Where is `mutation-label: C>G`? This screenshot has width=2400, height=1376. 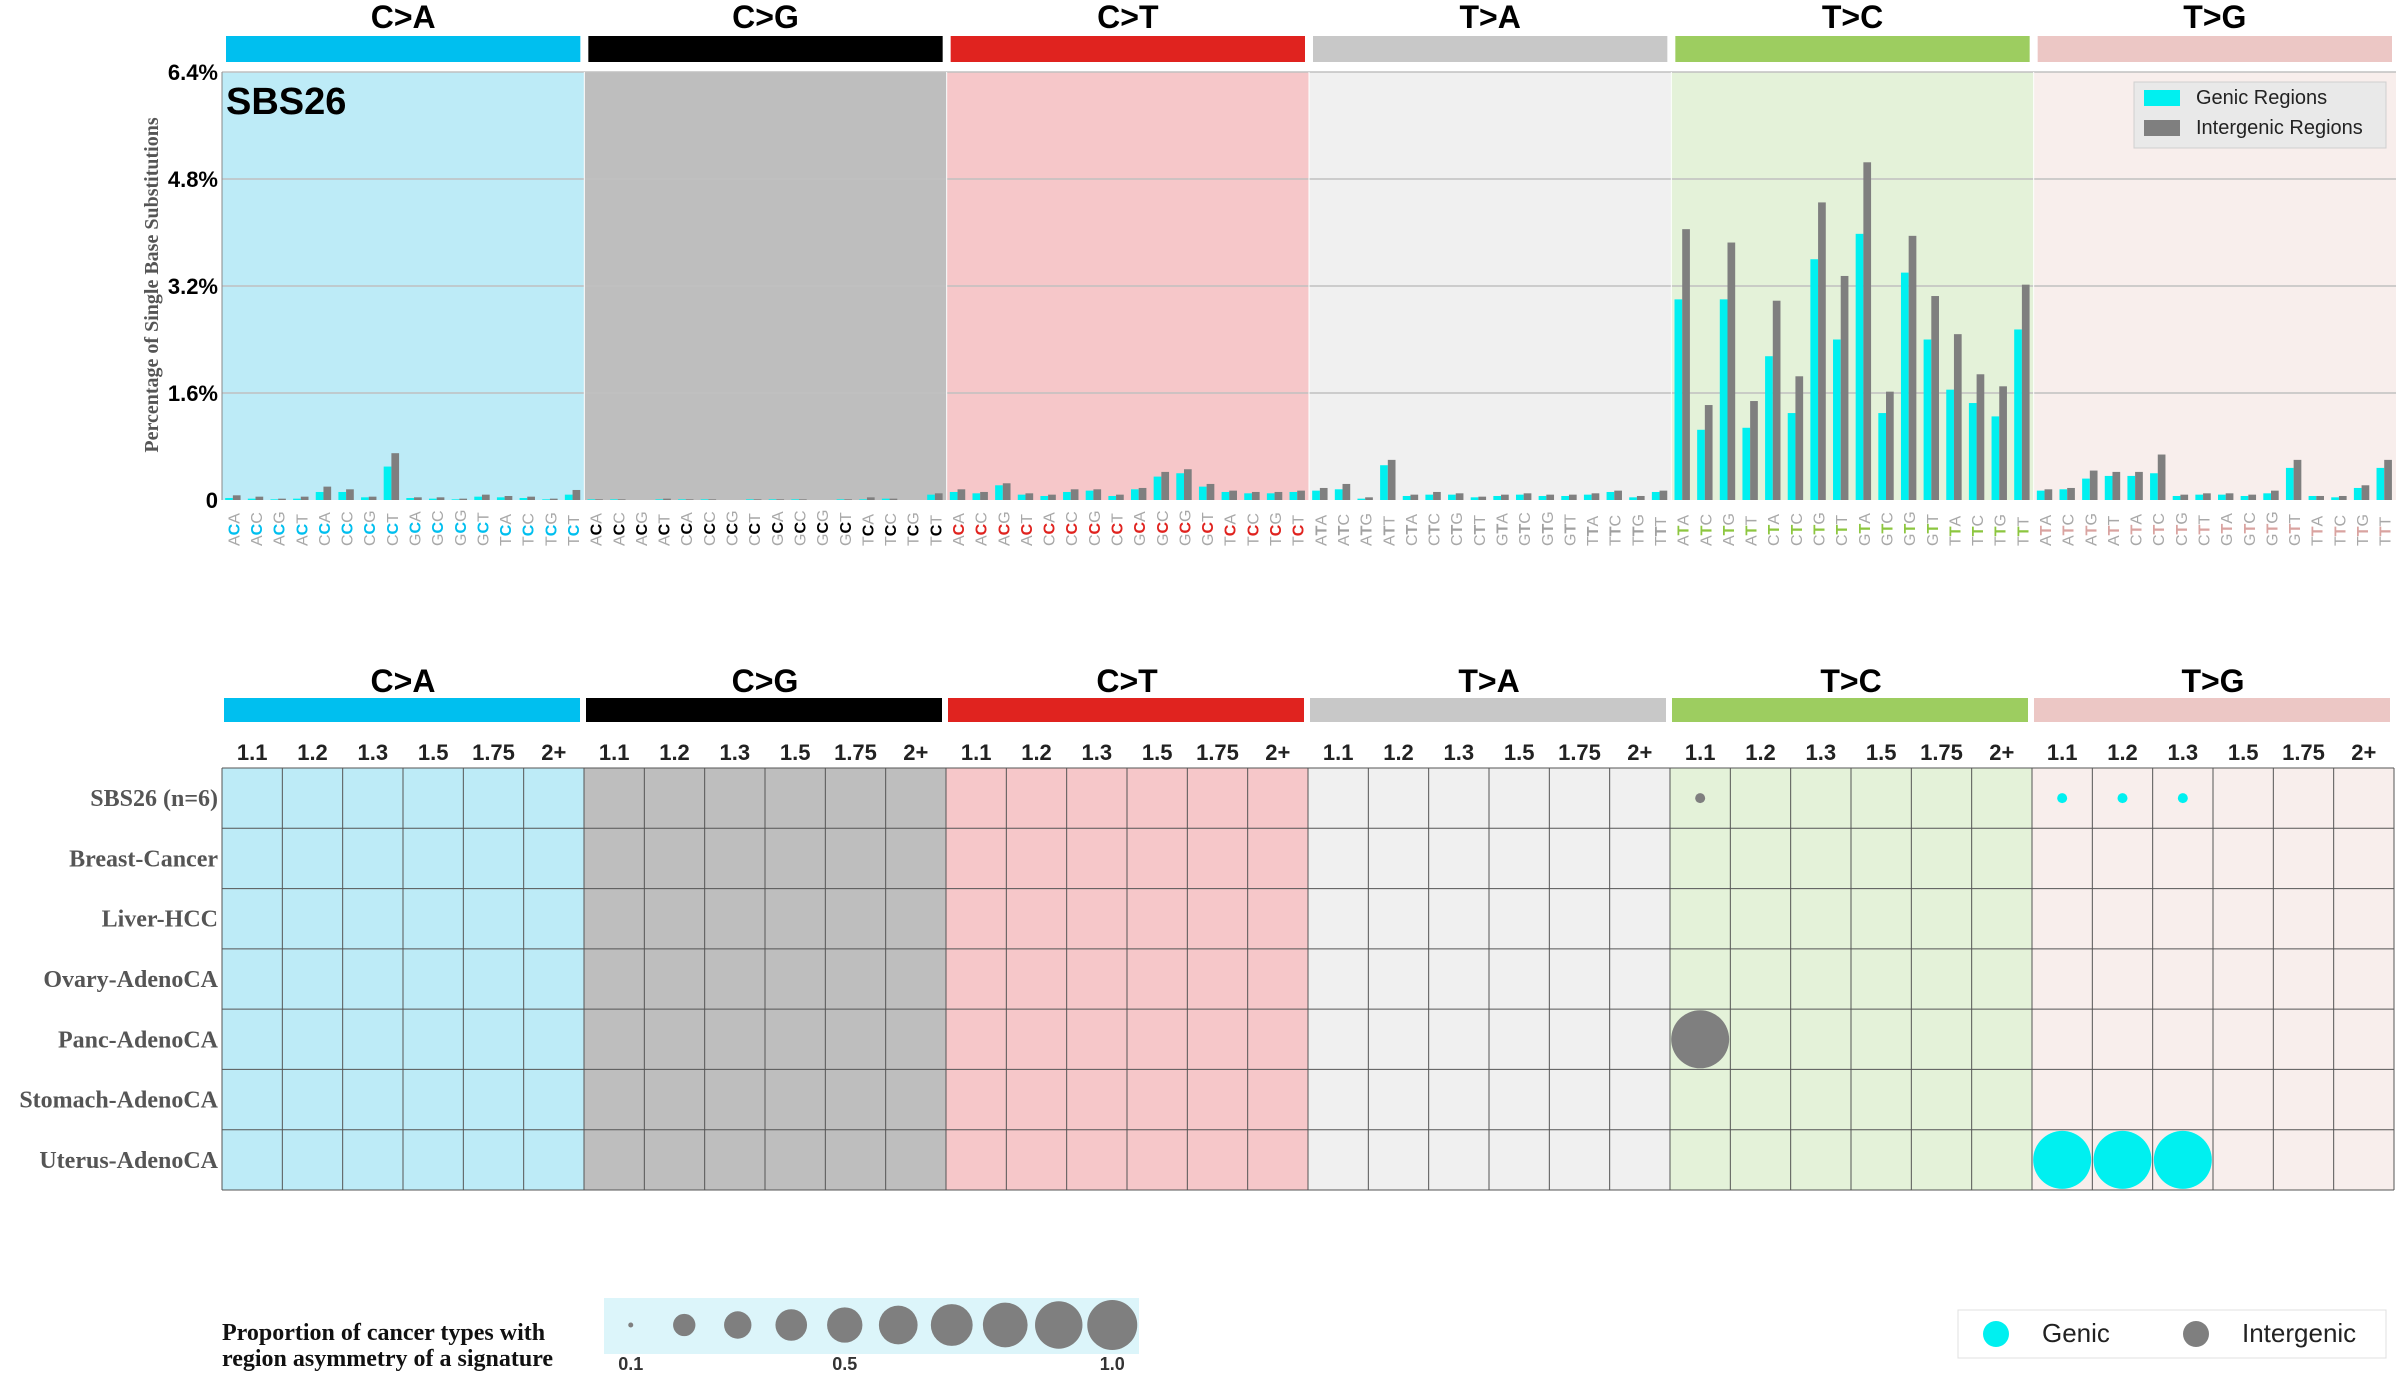
mutation-label: C>G is located at coordinates (765, 17).